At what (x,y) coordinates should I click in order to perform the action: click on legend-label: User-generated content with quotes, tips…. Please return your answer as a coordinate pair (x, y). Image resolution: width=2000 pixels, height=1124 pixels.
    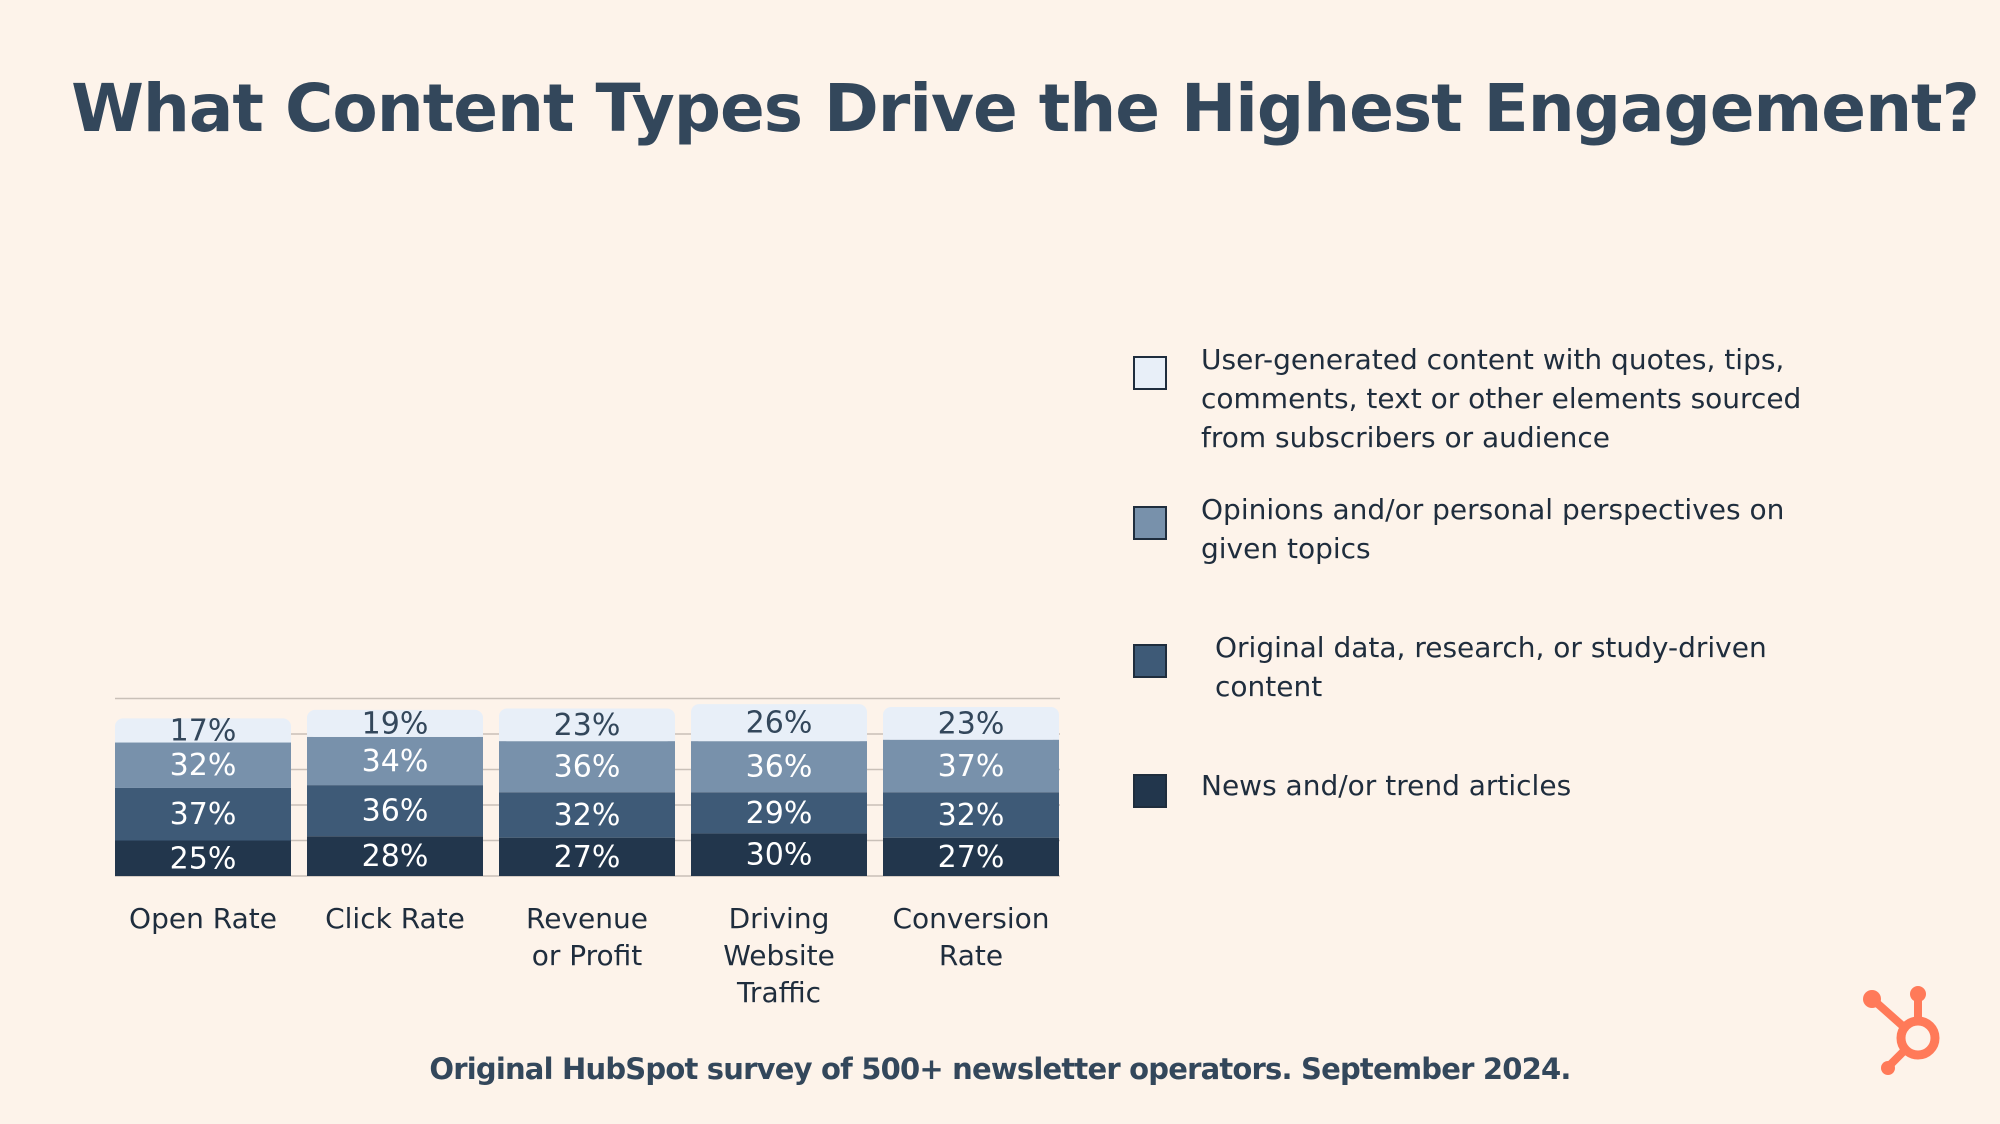
    Looking at the image, I should click on (1501, 398).